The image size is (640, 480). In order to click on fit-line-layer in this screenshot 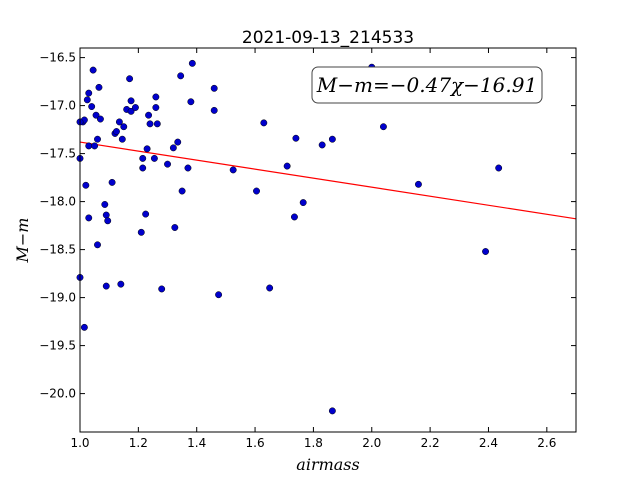, I will do `click(328, 180)`.